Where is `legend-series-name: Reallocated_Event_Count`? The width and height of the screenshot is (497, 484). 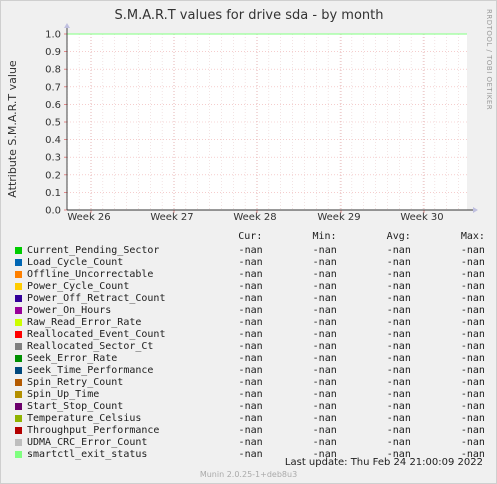
legend-series-name: Reallocated_Event_Count is located at coordinates (96, 334).